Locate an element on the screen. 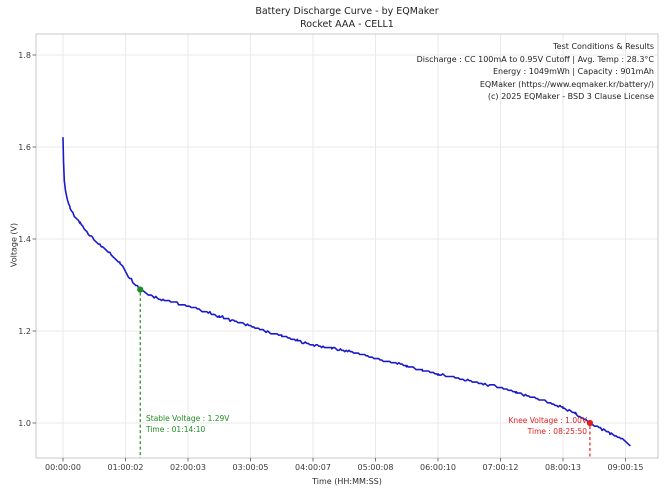 This screenshot has height=500, width=667. y-tick-label: 1.6 is located at coordinates (24, 147).